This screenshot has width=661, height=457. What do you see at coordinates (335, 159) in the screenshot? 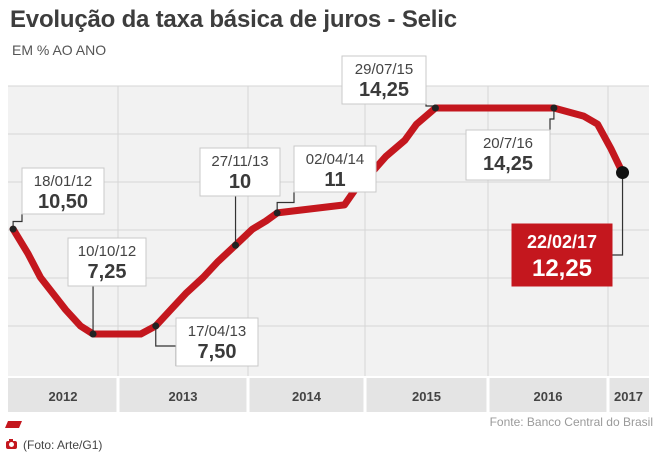
I see `callout-date: 02/04/14` at bounding box center [335, 159].